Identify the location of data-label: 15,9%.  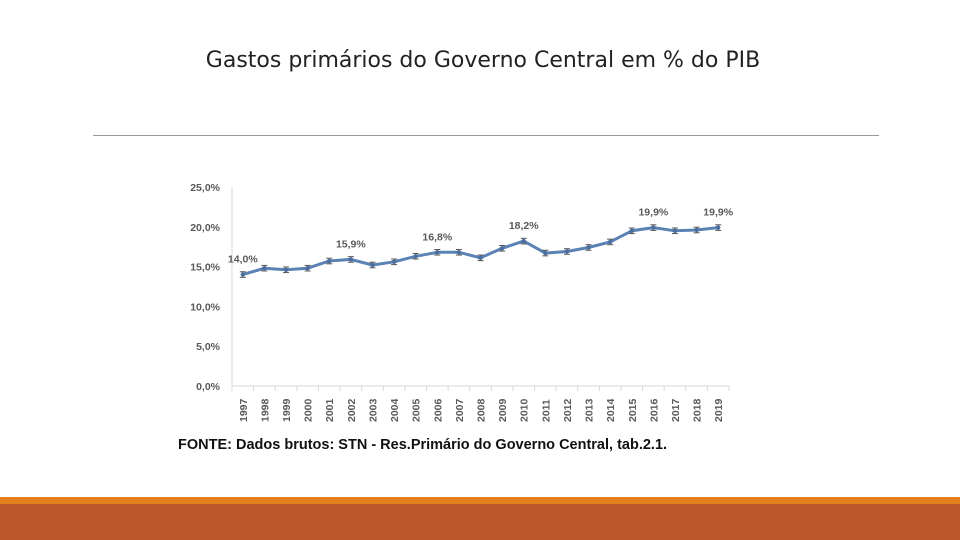
(351, 244).